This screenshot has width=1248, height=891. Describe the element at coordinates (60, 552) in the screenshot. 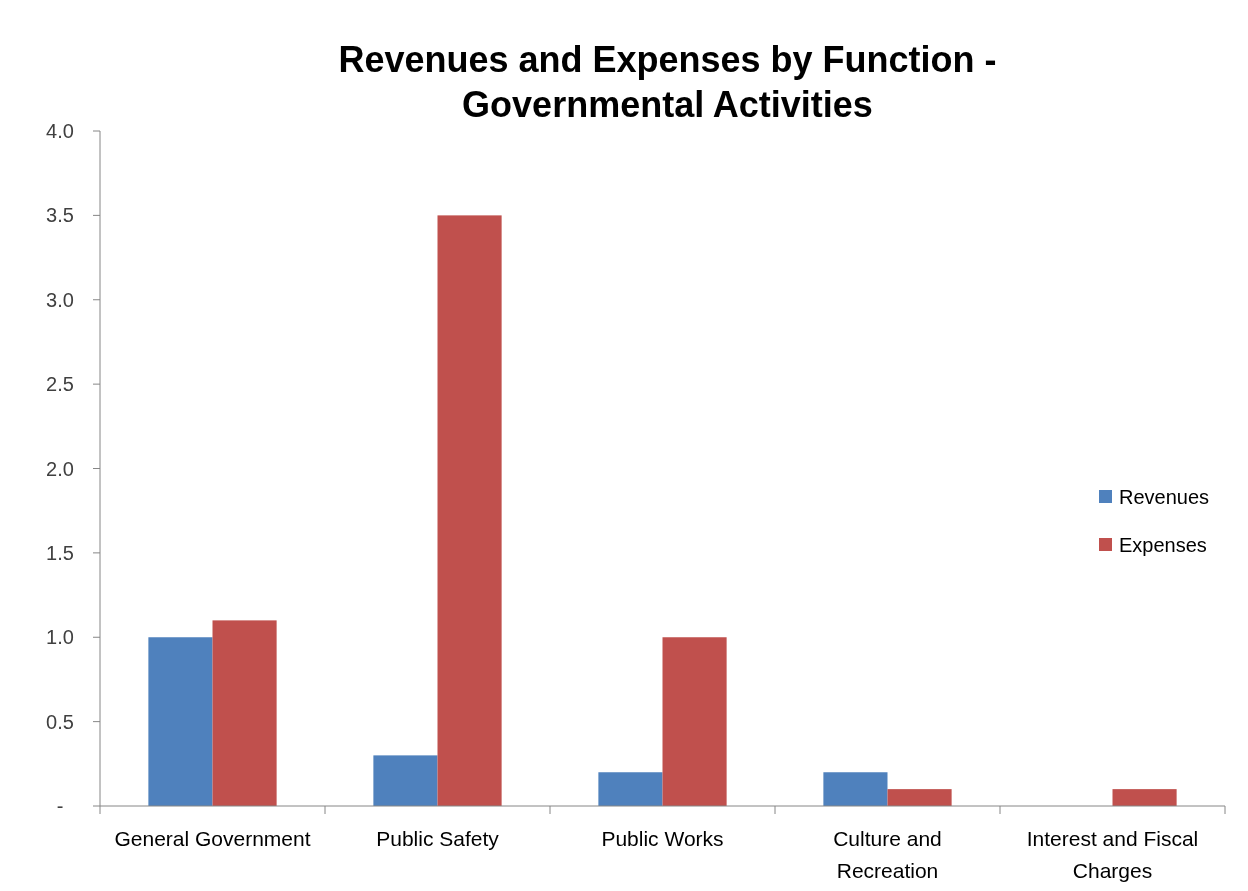

I see `y-tick-label: 1.5` at that location.